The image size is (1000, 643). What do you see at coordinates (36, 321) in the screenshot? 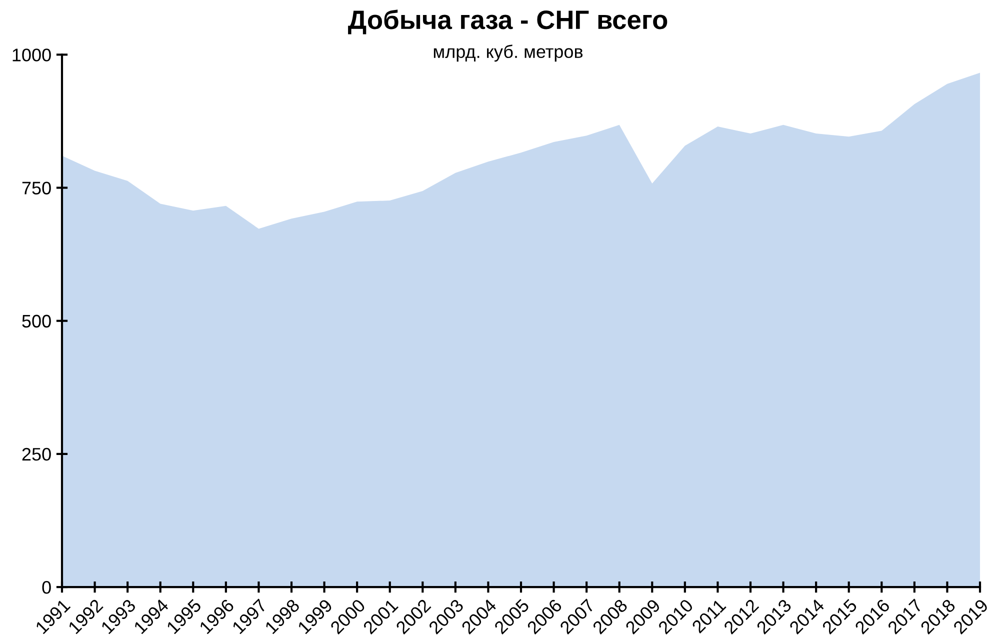
I see `y-tick-label: 500` at bounding box center [36, 321].